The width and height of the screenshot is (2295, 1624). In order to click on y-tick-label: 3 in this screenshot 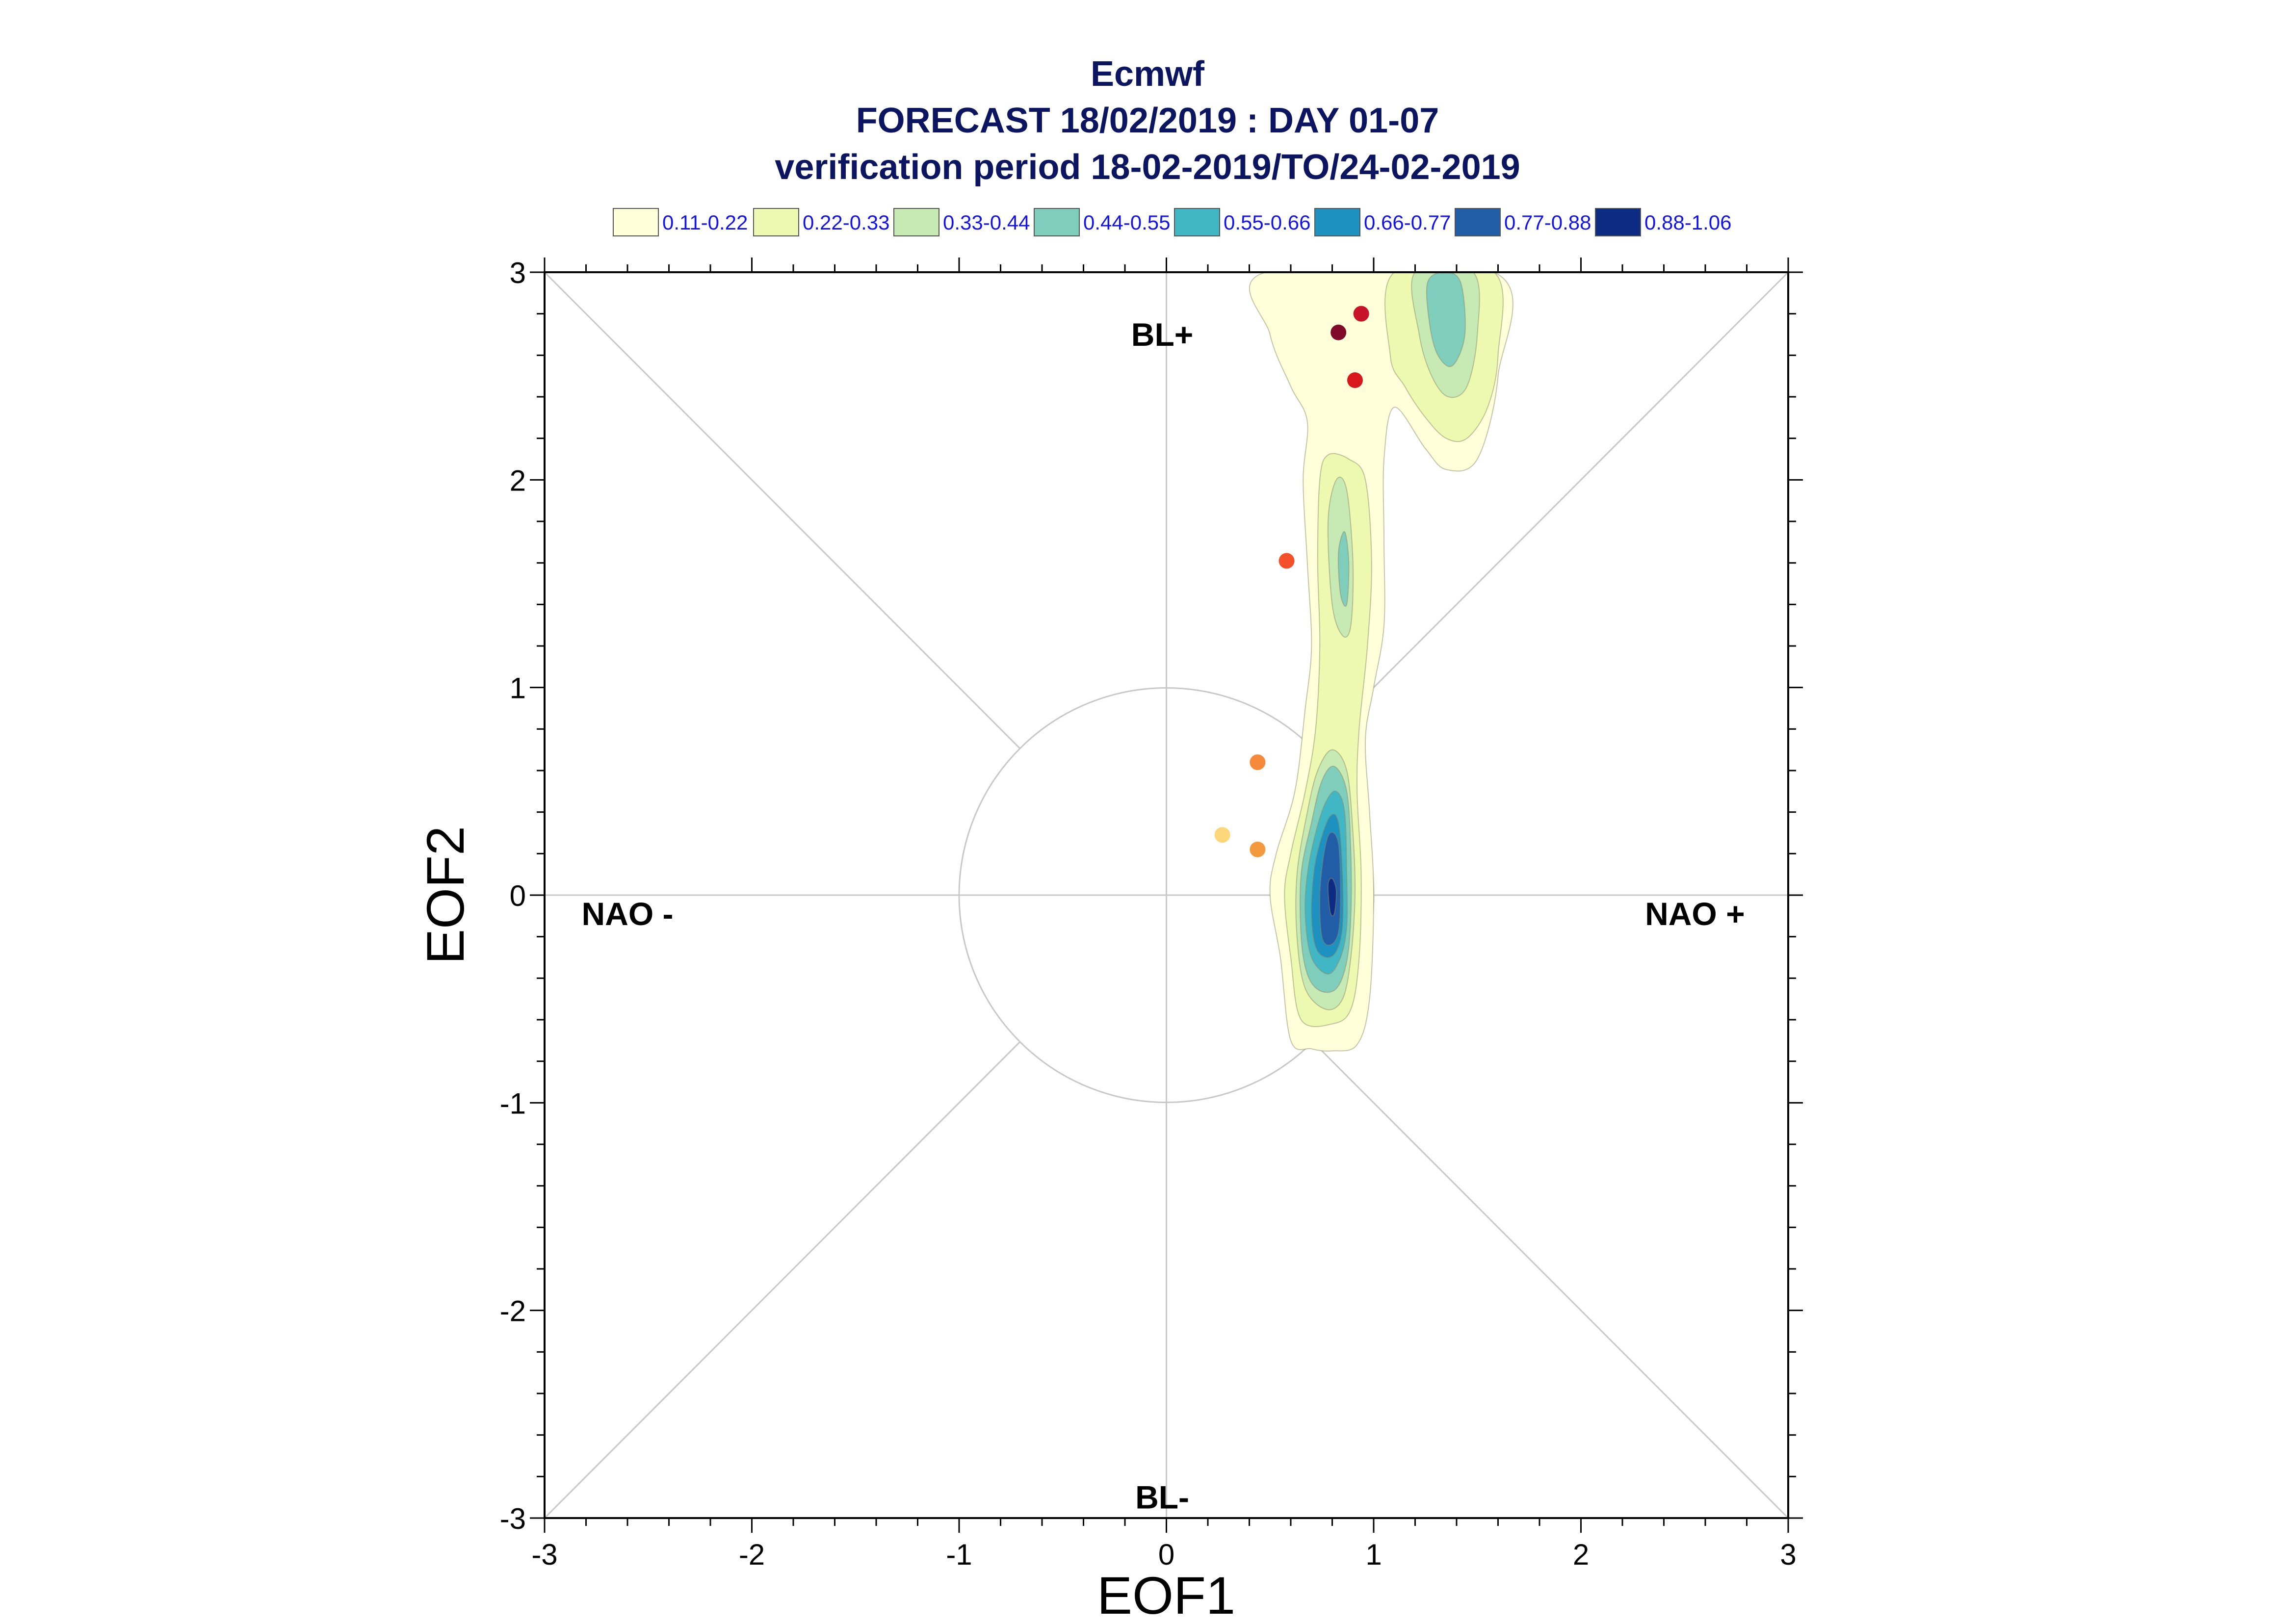, I will do `click(518, 273)`.